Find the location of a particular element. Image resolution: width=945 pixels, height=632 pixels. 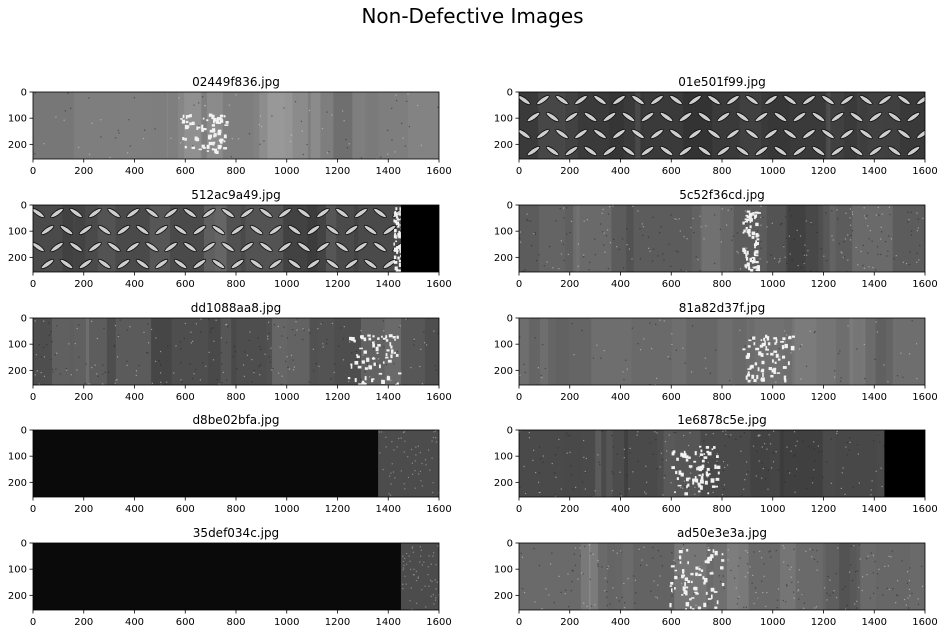

panel-title: 02449f836.jpg is located at coordinates (236, 82).